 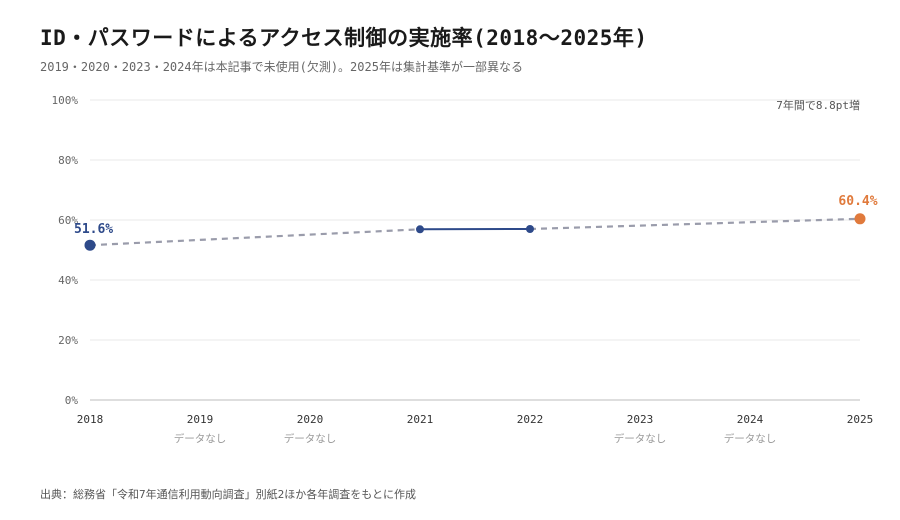 What do you see at coordinates (90, 419) in the screenshot?
I see `x-tick-label: 2018` at bounding box center [90, 419].